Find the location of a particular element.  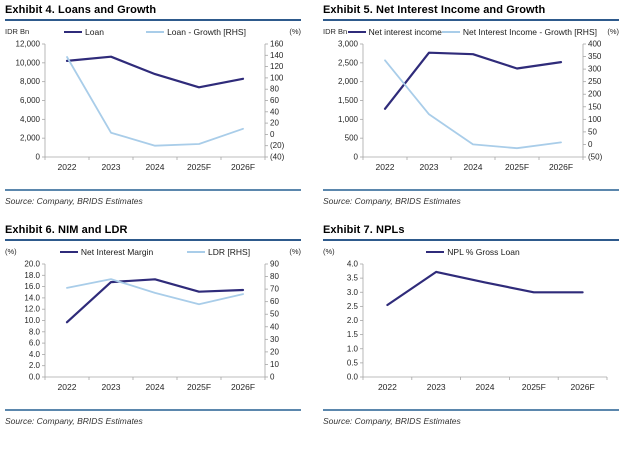

svg-text: 16.0 is located at coordinates (32, 286).